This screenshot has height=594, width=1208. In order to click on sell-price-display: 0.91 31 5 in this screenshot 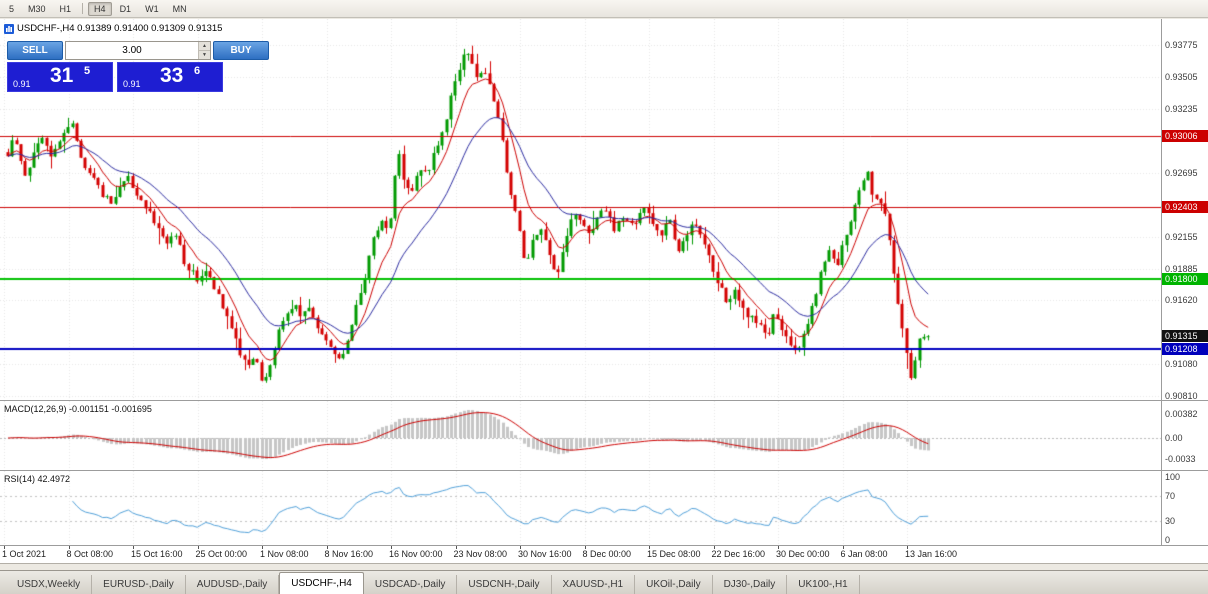, I will do `click(60, 77)`.